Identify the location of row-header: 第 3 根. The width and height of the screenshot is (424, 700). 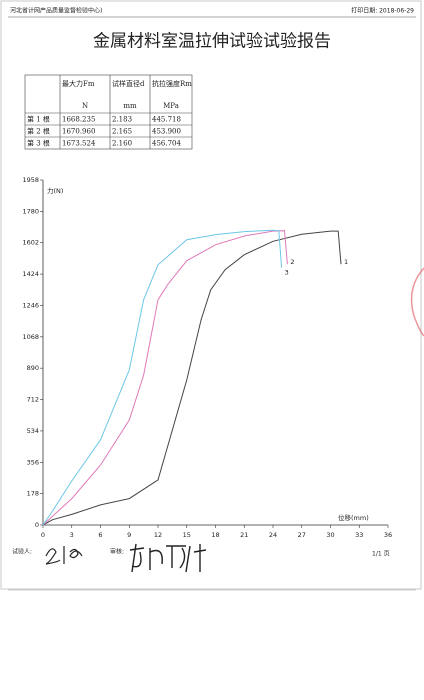
(38, 143).